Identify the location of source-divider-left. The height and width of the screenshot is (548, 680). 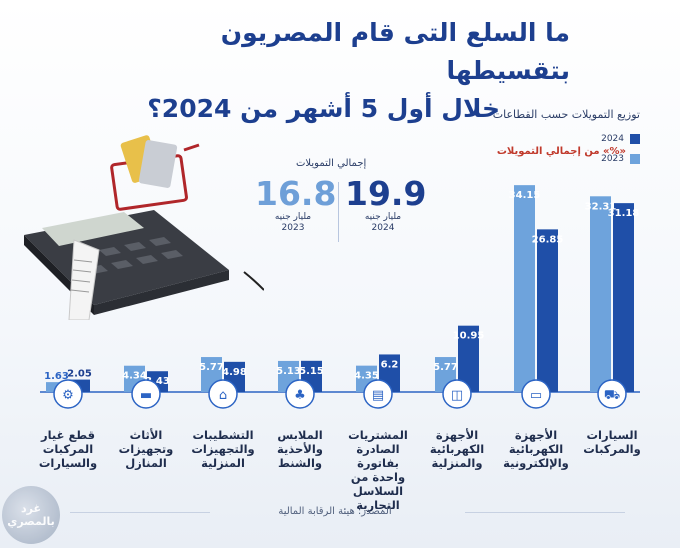
(140, 512).